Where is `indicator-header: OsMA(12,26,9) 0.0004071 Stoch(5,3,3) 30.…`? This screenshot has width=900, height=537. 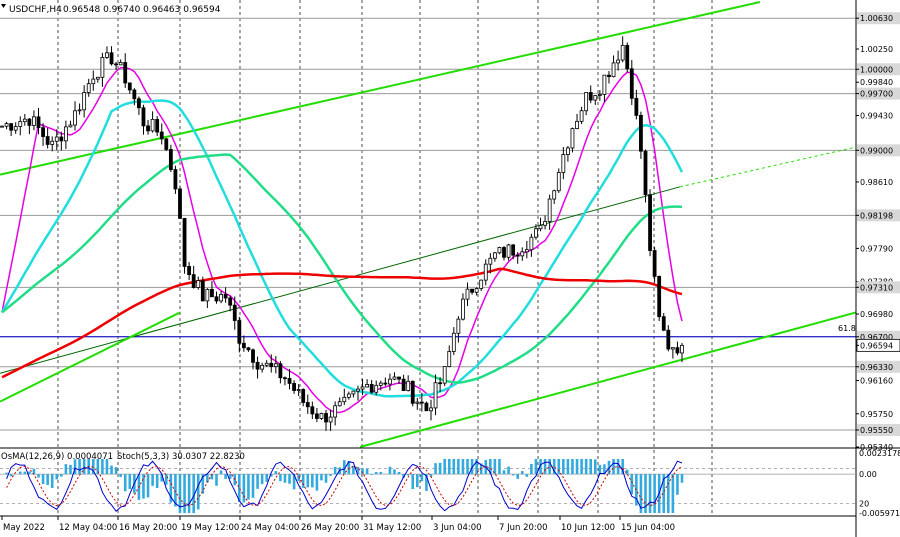
indicator-header: OsMA(12,26,9) 0.0004071 Stoch(5,3,3) 30.… is located at coordinates (123, 457).